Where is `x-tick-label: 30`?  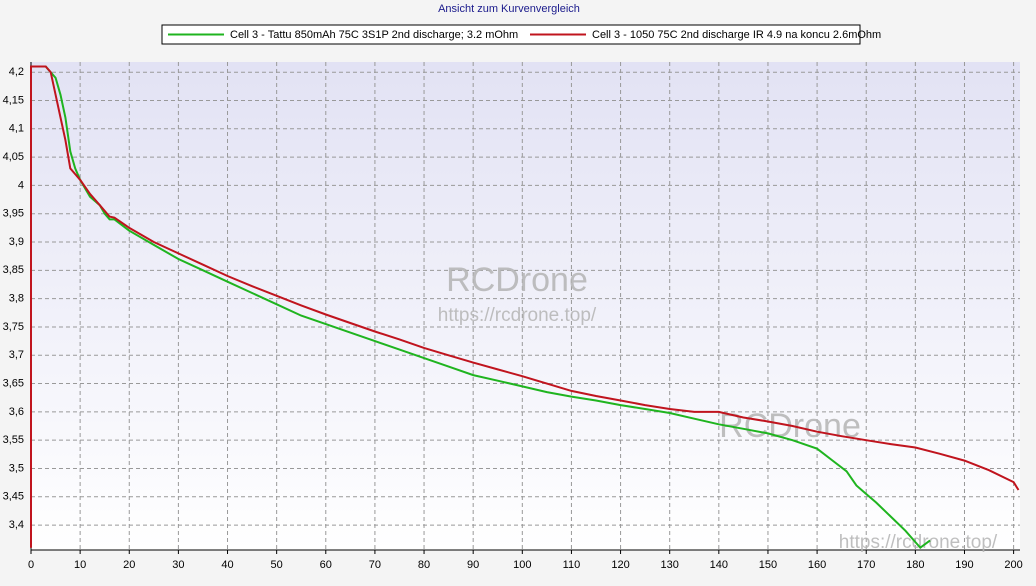
x-tick-label: 30 is located at coordinates (178, 565).